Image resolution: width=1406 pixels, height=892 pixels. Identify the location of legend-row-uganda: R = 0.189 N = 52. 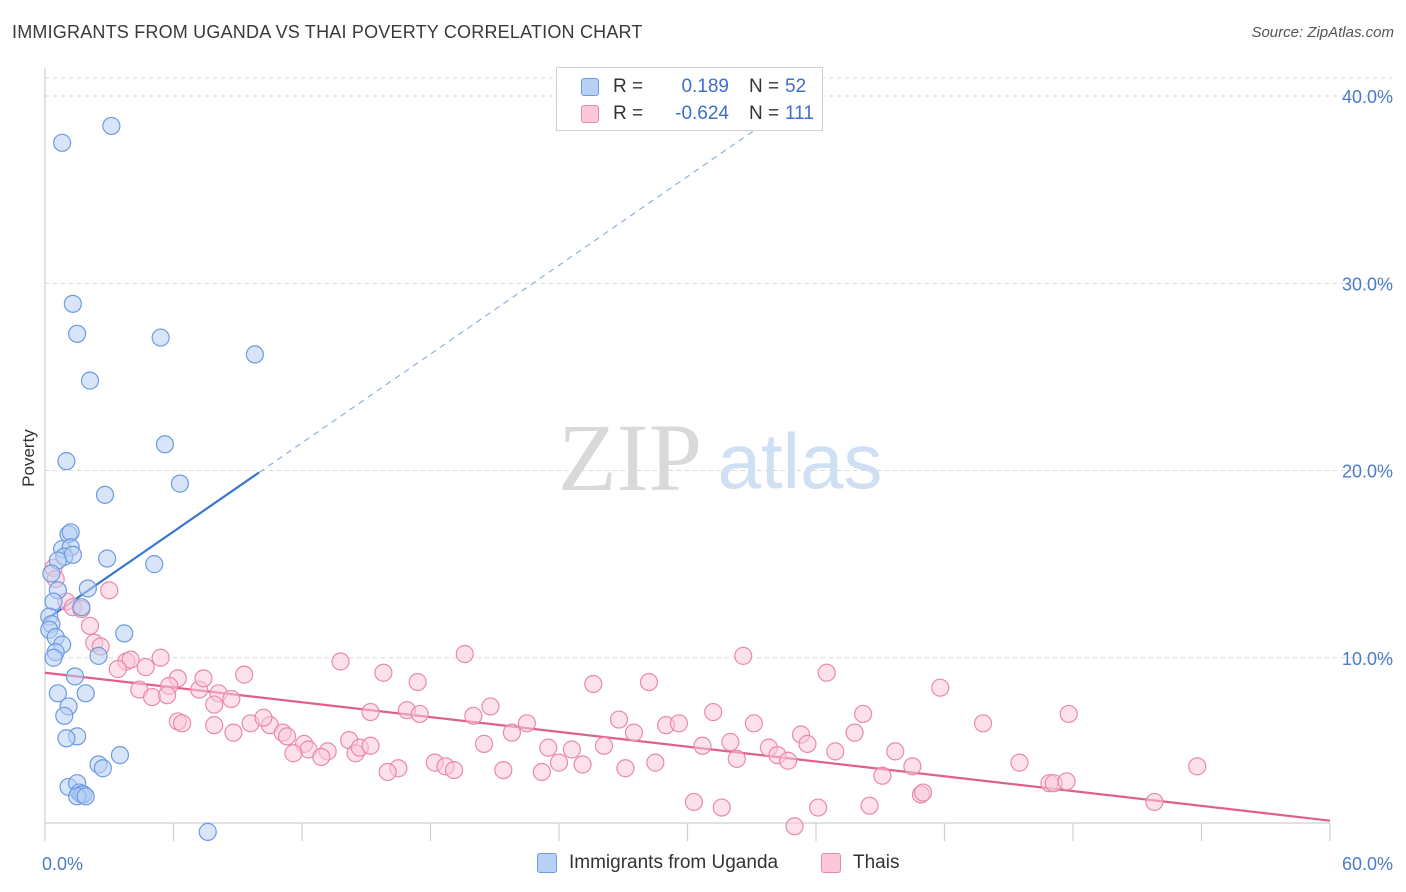
(681, 87).